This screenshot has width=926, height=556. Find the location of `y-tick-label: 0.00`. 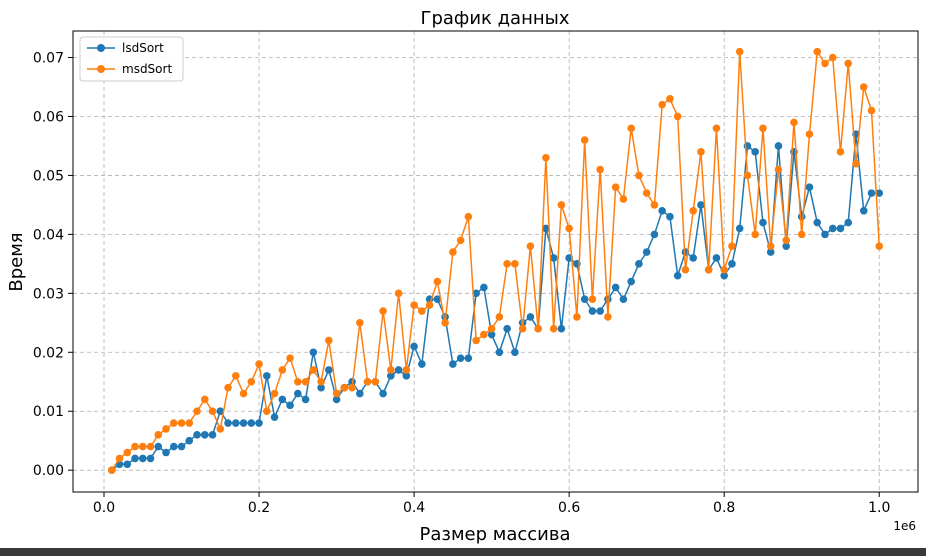

y-tick-label: 0.00 is located at coordinates (48, 471).